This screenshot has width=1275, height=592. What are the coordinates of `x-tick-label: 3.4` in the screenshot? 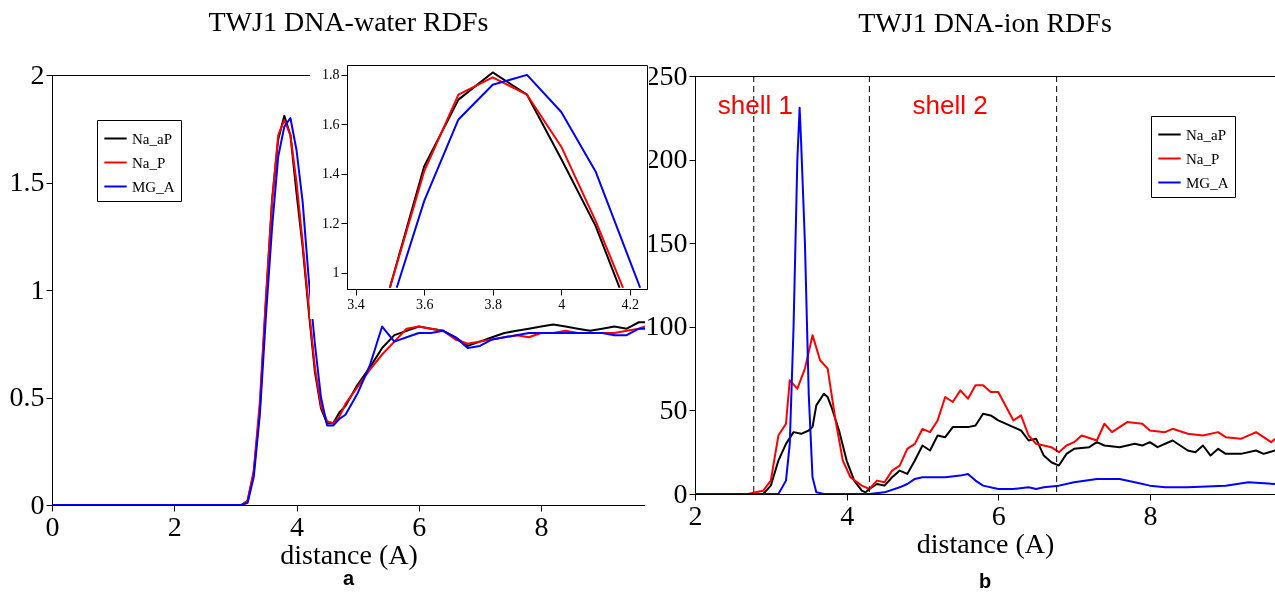 It's located at (356, 304).